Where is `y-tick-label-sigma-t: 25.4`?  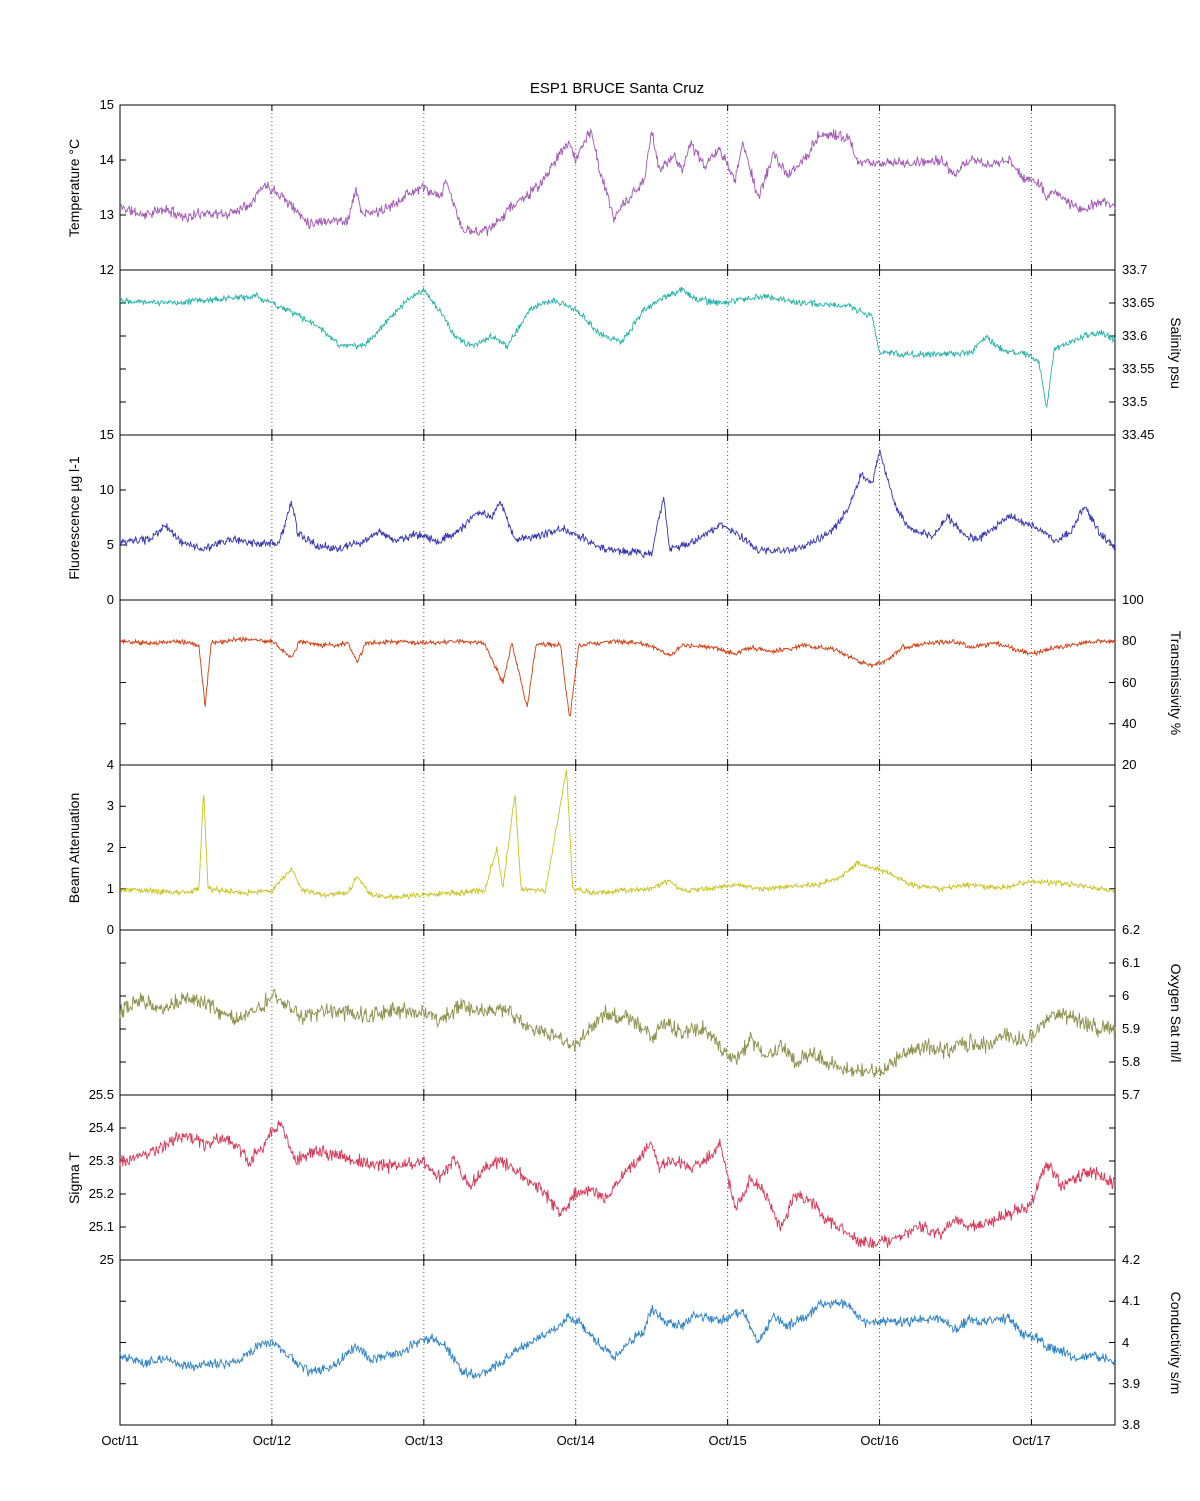
y-tick-label-sigma-t: 25.4 is located at coordinates (101, 1127).